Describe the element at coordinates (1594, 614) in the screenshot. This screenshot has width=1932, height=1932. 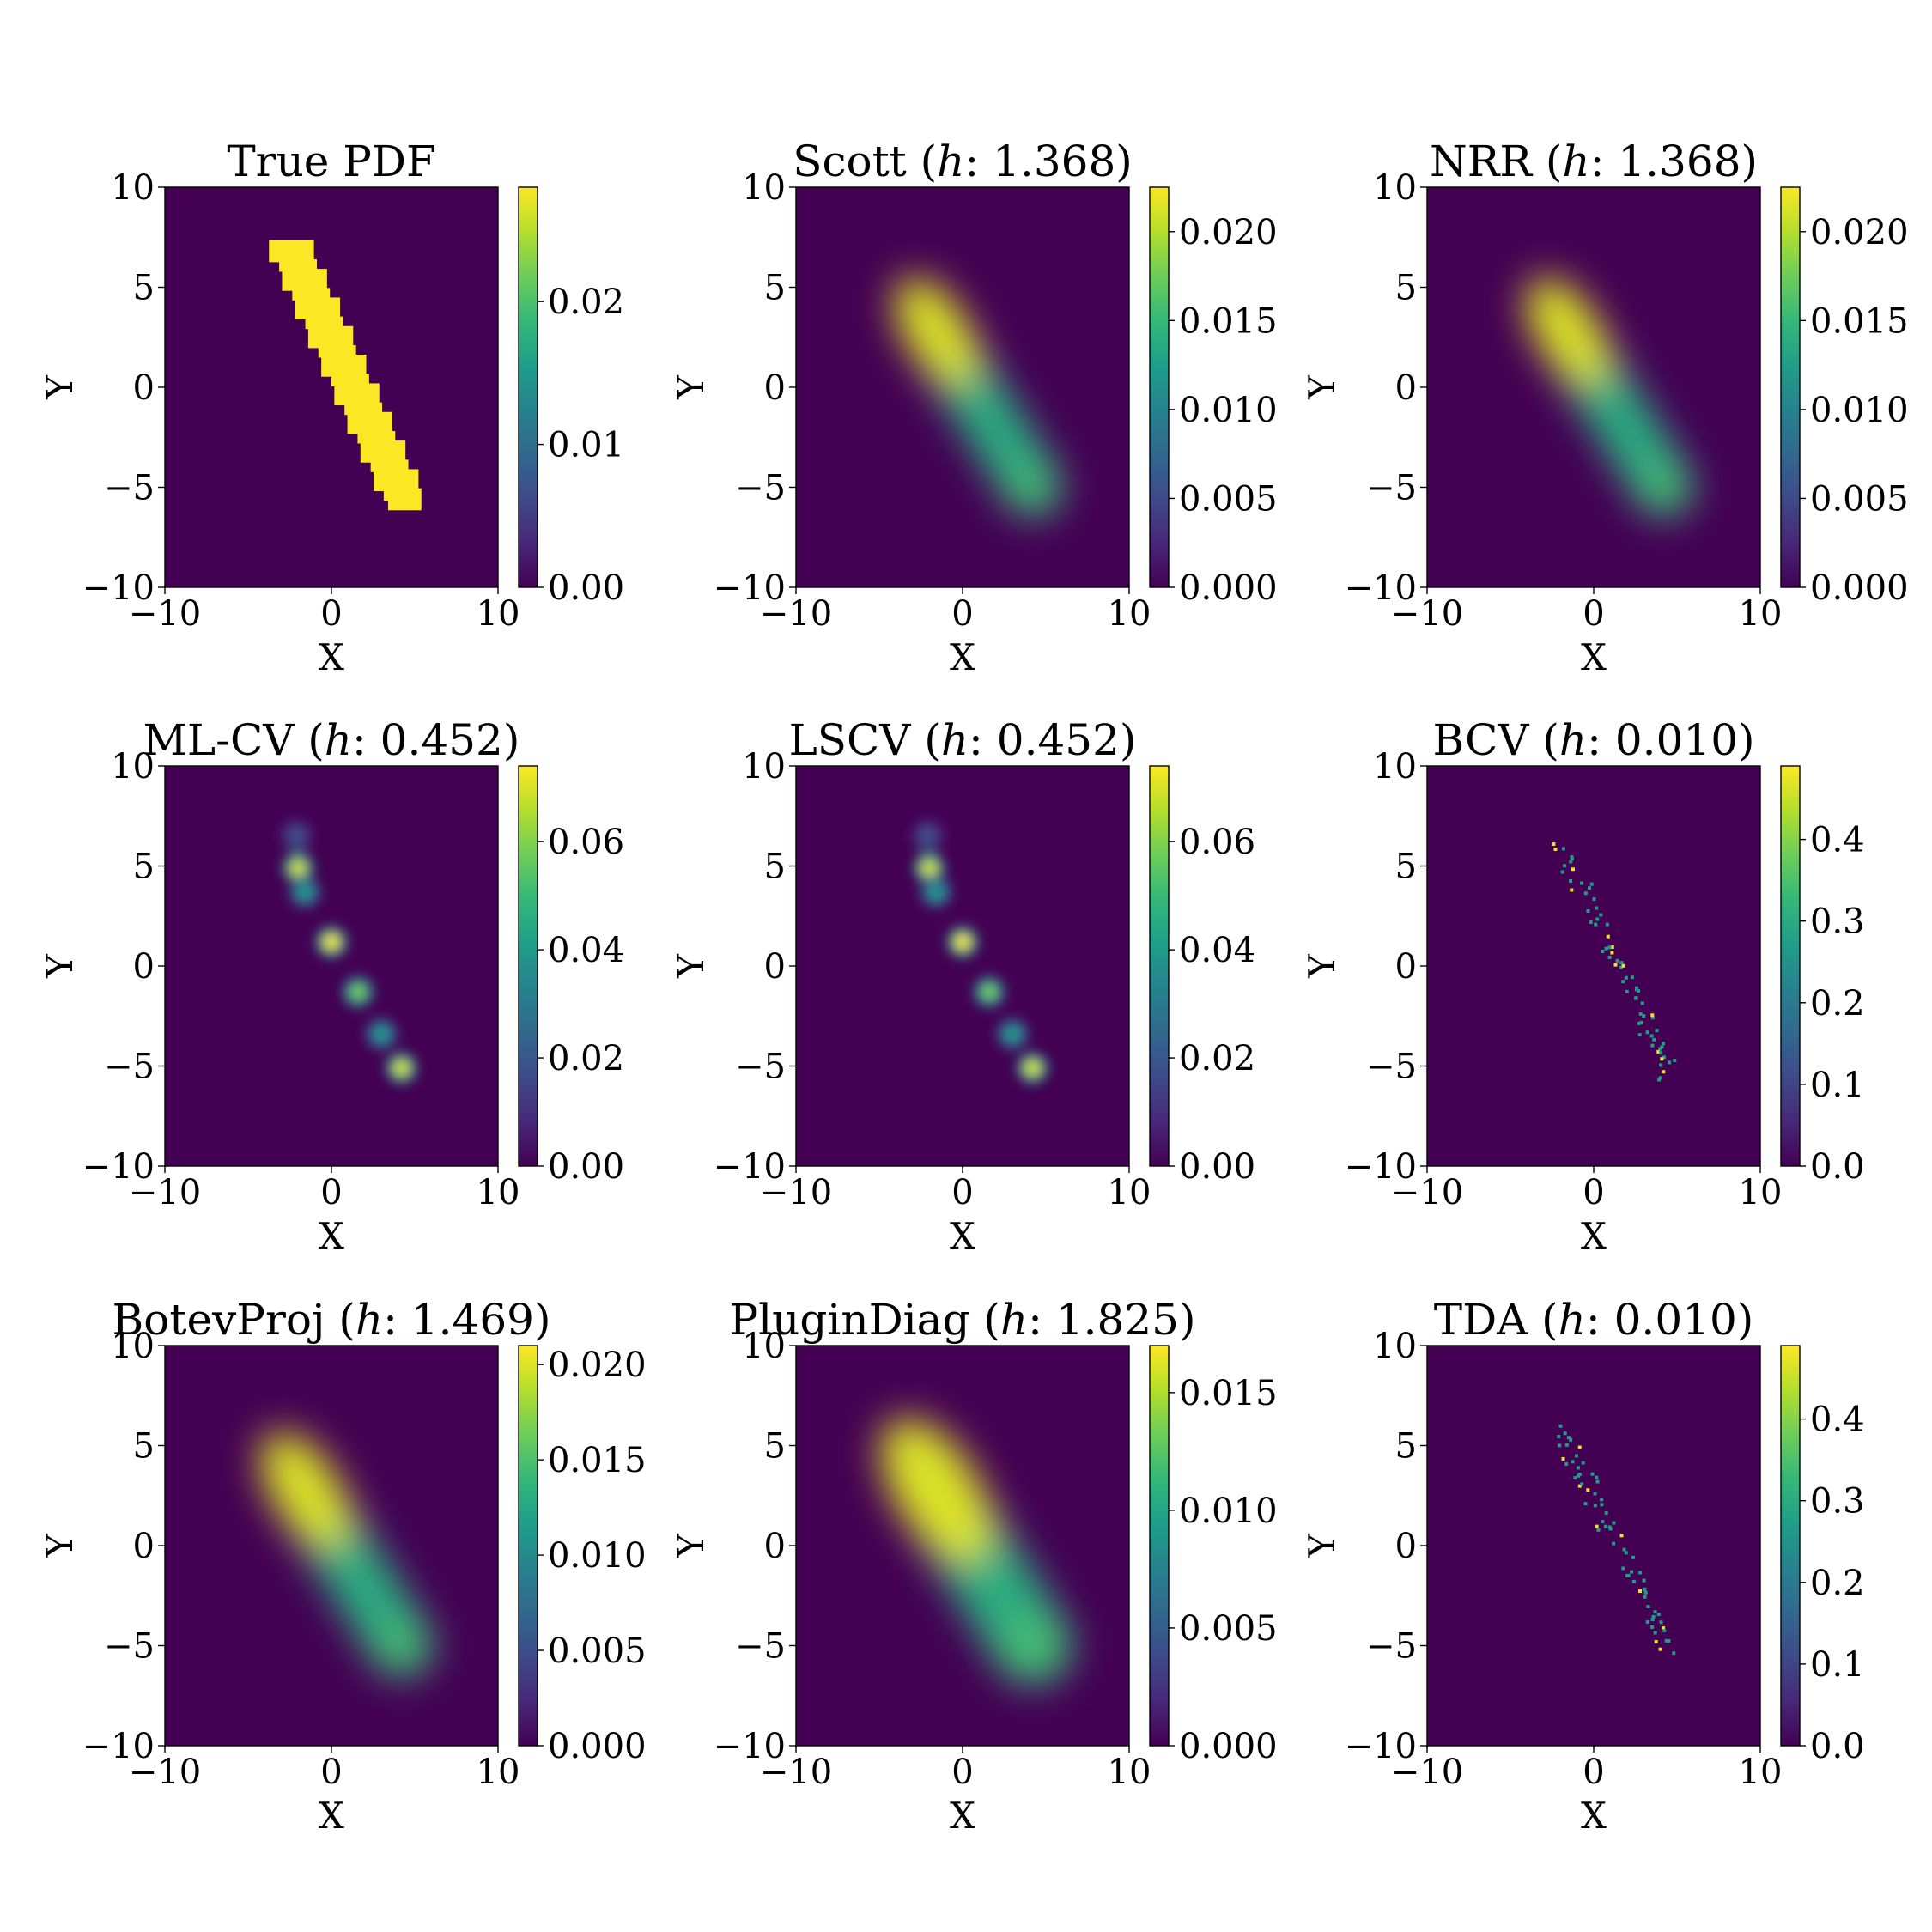
I see `x-tick-label: 0` at that location.